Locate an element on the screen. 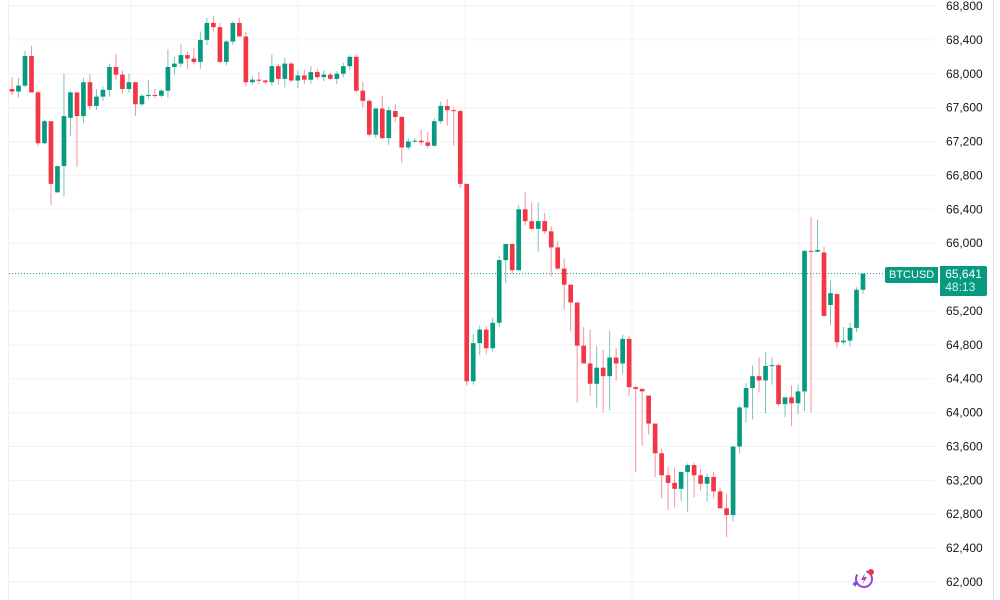  price-axis-label: 68,800 is located at coordinates (964, 6).